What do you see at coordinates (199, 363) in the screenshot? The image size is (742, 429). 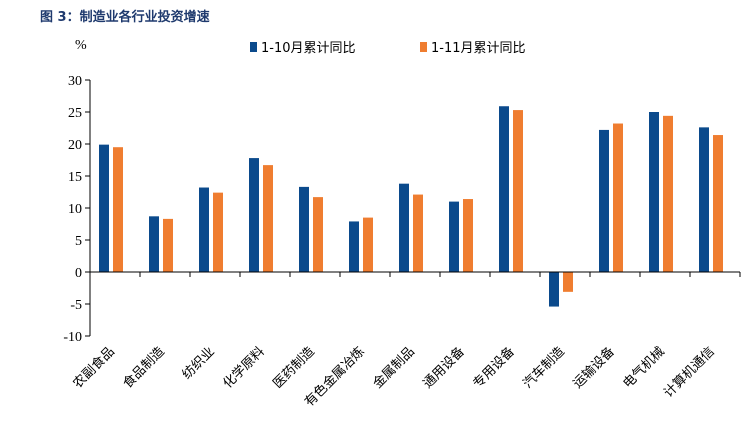 I see `x-category-label: 纺织业` at bounding box center [199, 363].